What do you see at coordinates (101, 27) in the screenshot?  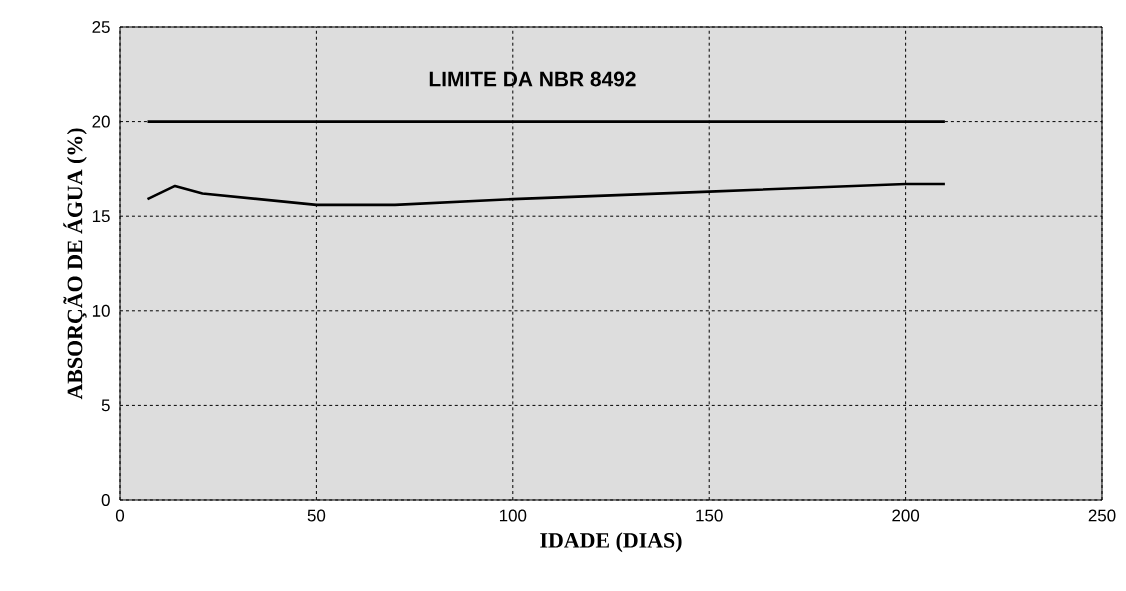 I see `y-tick-label: 25` at bounding box center [101, 27].